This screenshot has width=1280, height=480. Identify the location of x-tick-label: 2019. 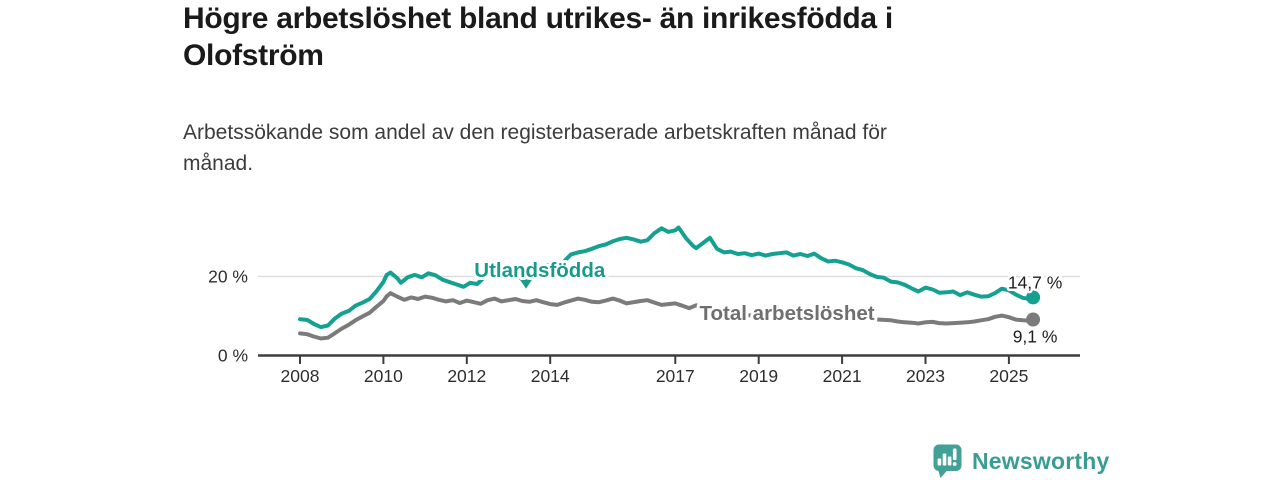
(758, 376).